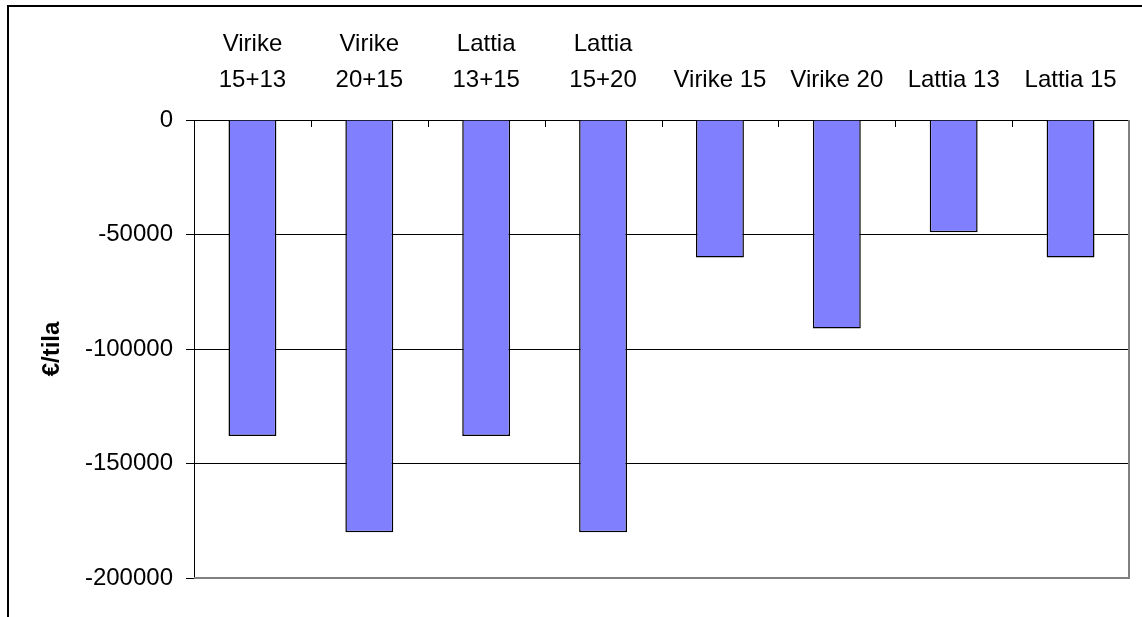  What do you see at coordinates (1070, 78) in the screenshot?
I see `x-tick-label: Lattia 15` at bounding box center [1070, 78].